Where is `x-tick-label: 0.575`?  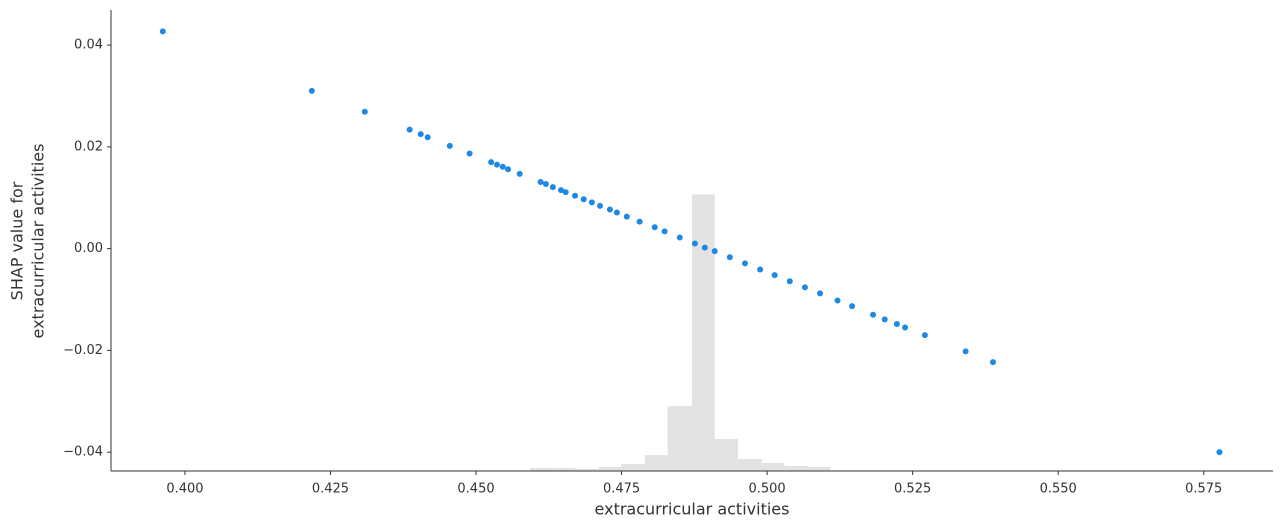
x-tick-label: 0.575 is located at coordinates (1203, 489).